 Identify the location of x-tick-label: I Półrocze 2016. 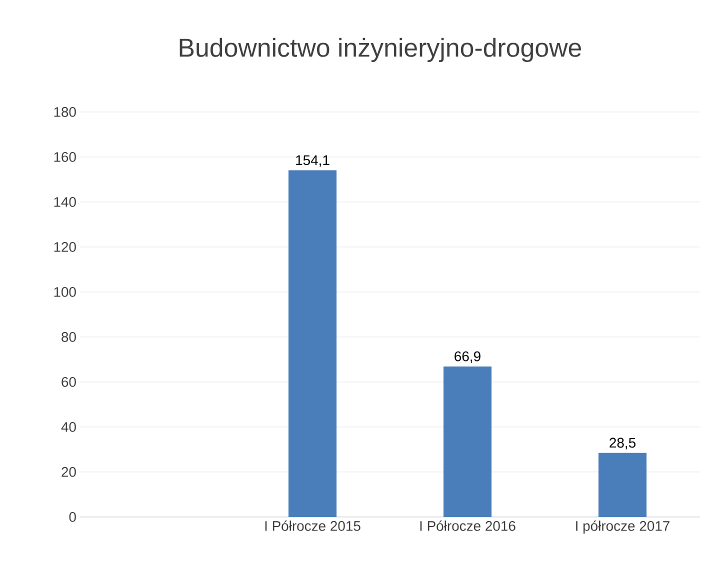
(468, 525).